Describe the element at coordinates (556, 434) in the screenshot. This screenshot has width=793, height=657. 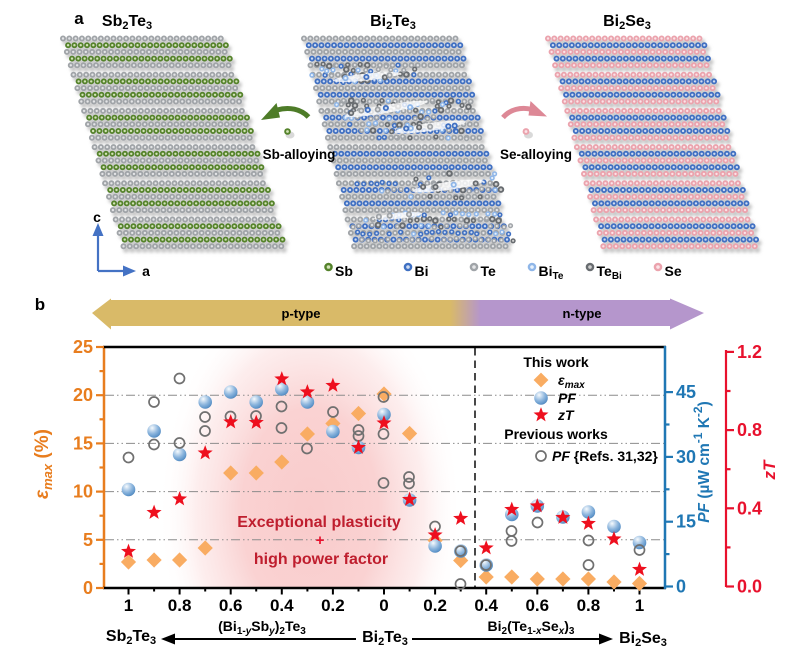
I see `svg-text: Previous works` at that location.